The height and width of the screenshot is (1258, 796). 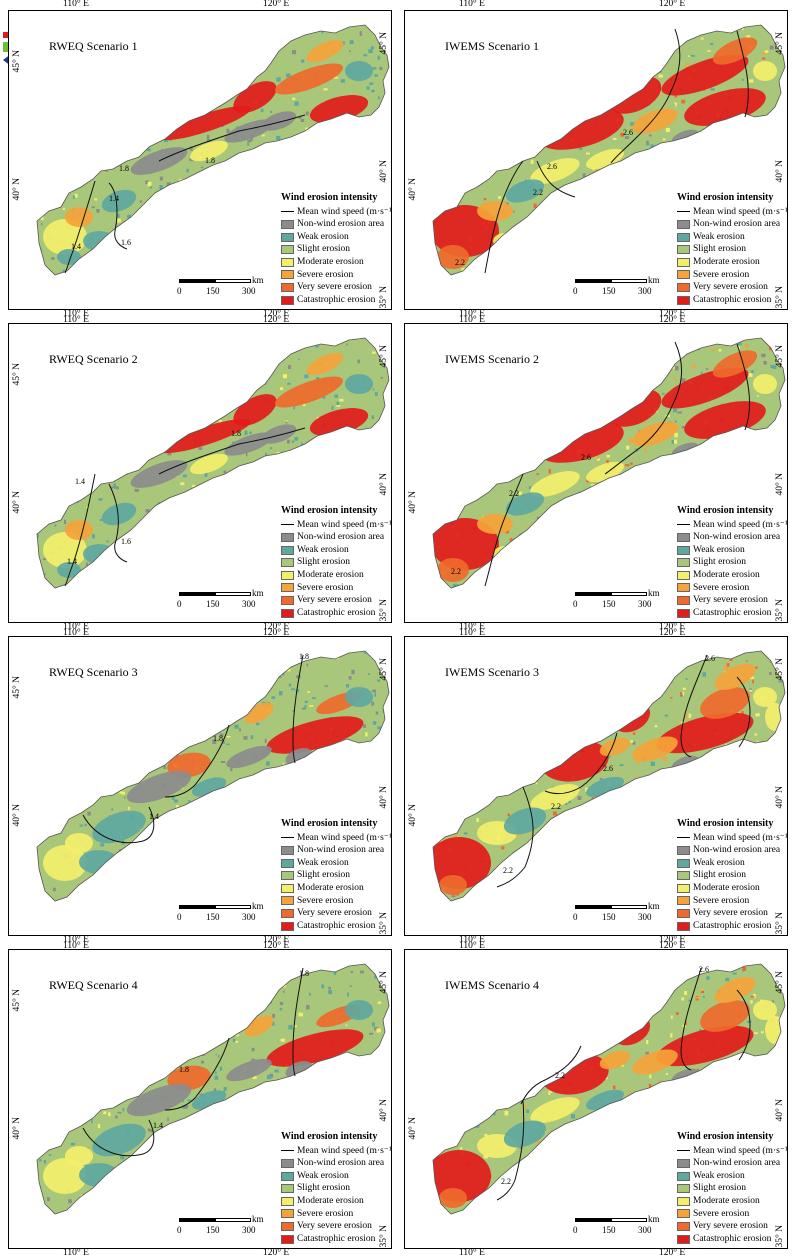 I want to click on legend-label: Non-wind erosion area, so click(x=737, y=224).